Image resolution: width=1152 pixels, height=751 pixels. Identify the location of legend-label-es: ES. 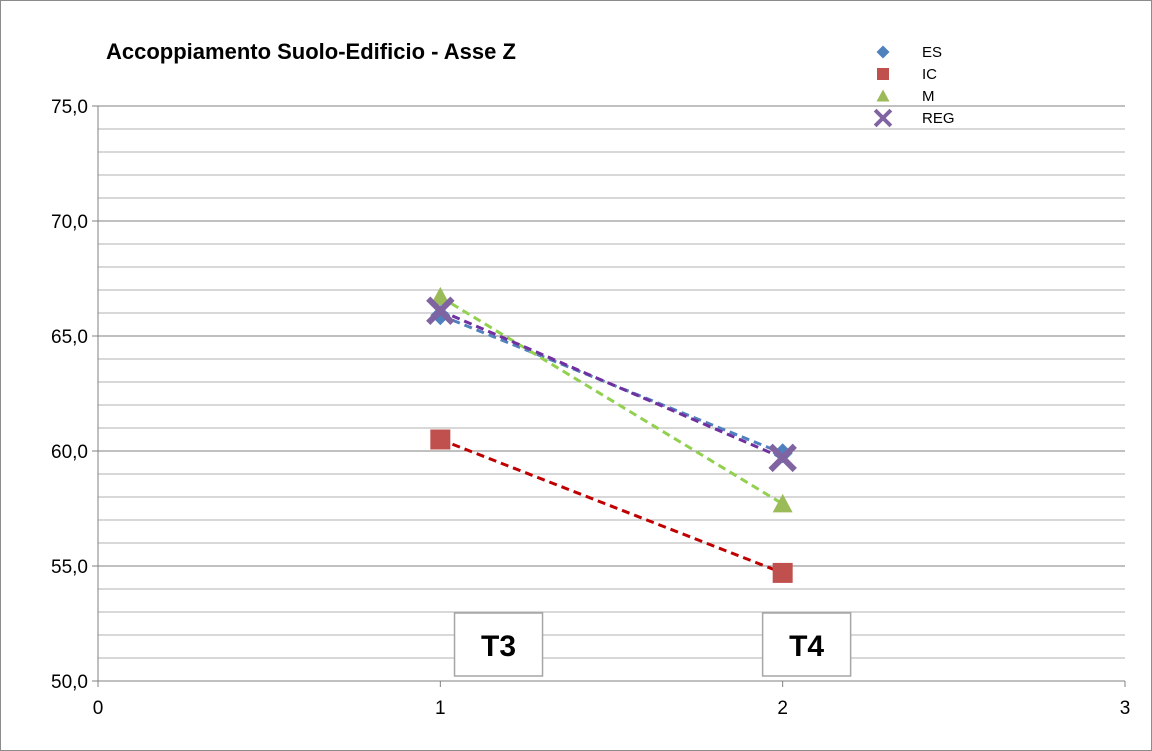
(932, 52).